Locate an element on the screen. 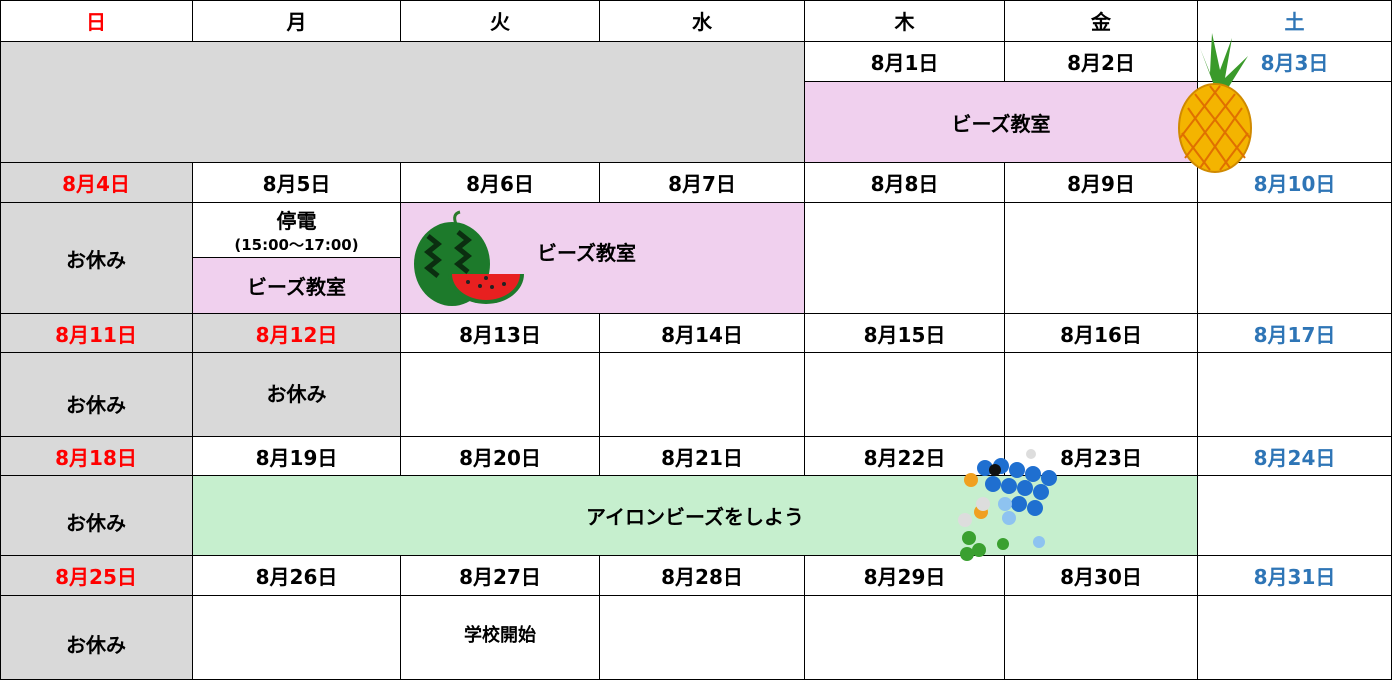 Image resolution: width=1392 pixels, height=680 pixels. cell-text: 8月5日 is located at coordinates (296, 184).